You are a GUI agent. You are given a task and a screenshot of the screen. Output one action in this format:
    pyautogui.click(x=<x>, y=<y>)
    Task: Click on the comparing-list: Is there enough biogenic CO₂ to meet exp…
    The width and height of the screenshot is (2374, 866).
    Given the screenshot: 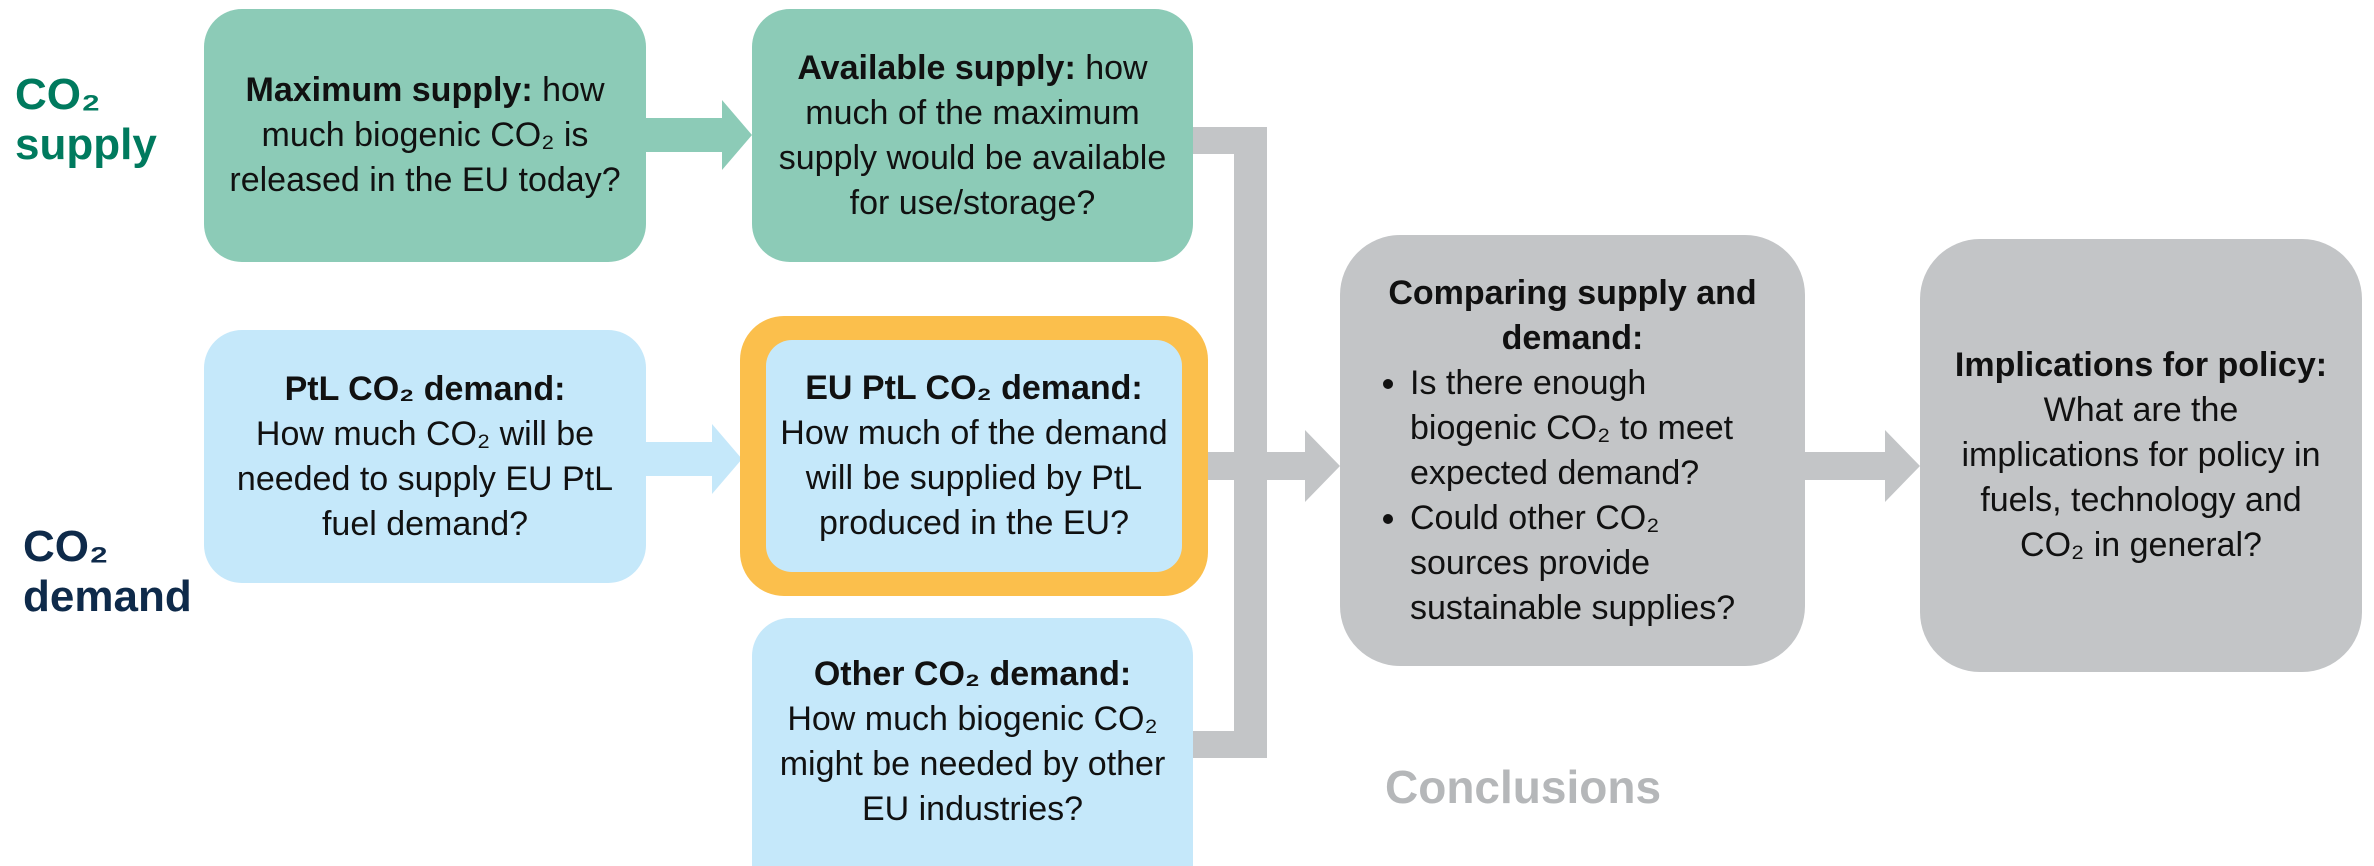 What is the action you would take?
    pyautogui.click(x=1572, y=496)
    